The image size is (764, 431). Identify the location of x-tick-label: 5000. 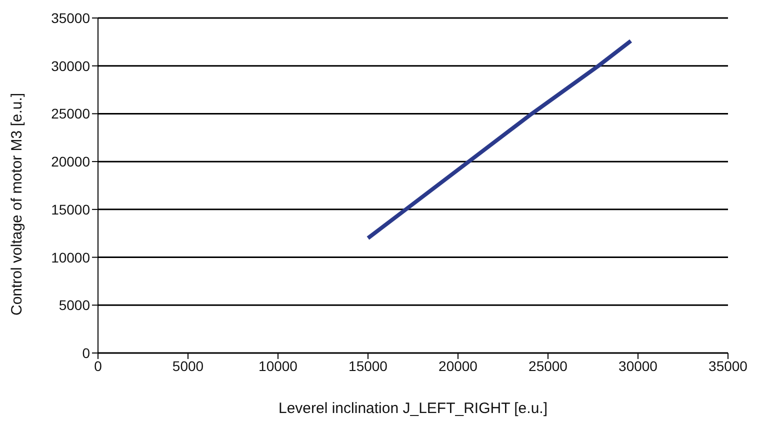
(188, 366).